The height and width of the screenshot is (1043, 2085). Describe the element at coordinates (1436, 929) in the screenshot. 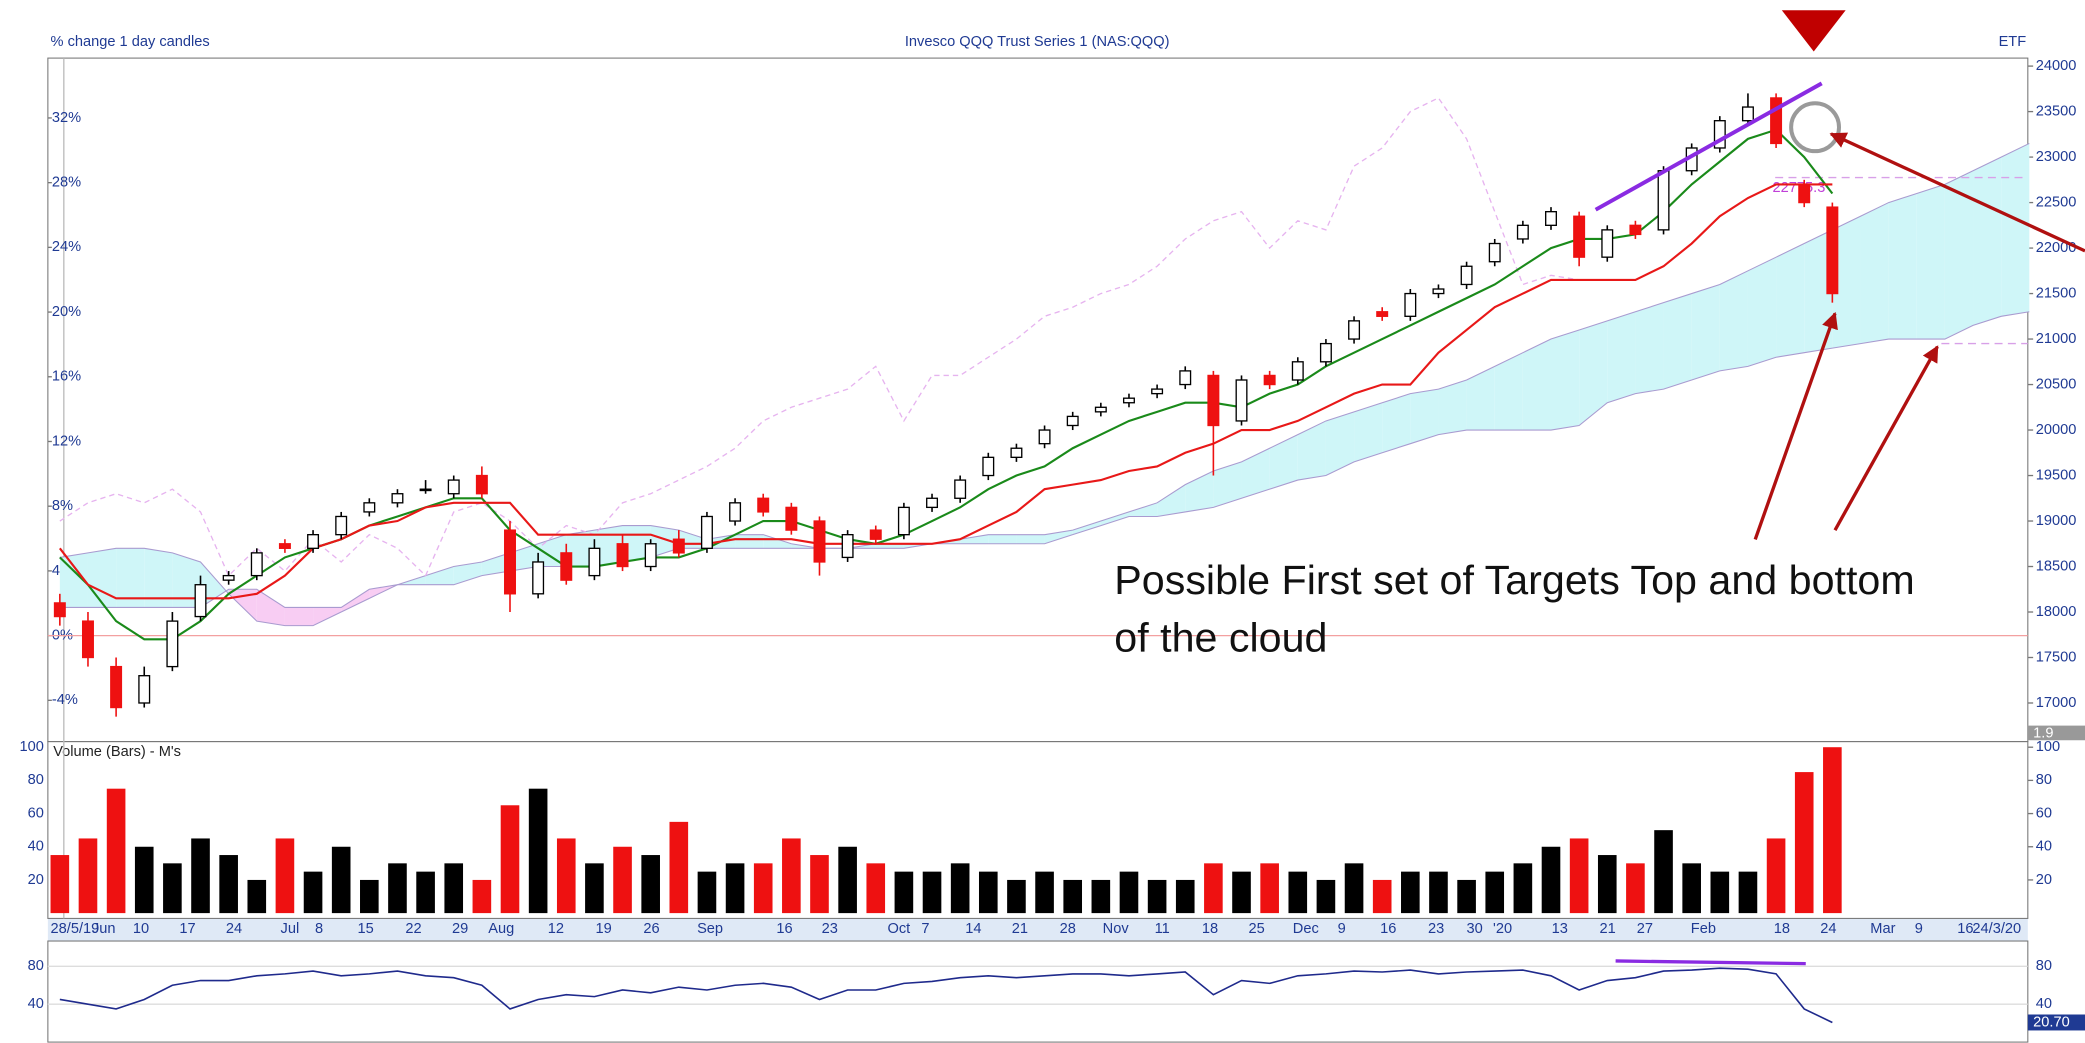

I see `x-tick-label: 23` at that location.